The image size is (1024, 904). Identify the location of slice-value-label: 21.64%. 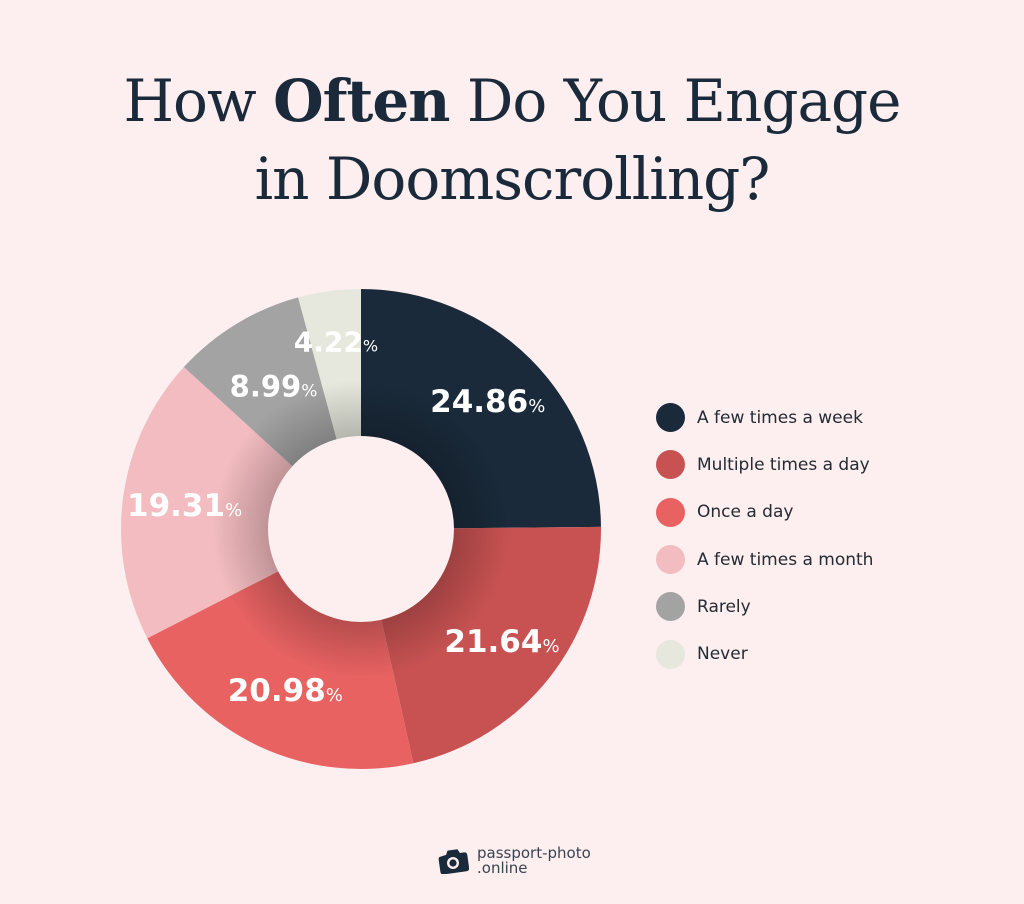
(501, 642).